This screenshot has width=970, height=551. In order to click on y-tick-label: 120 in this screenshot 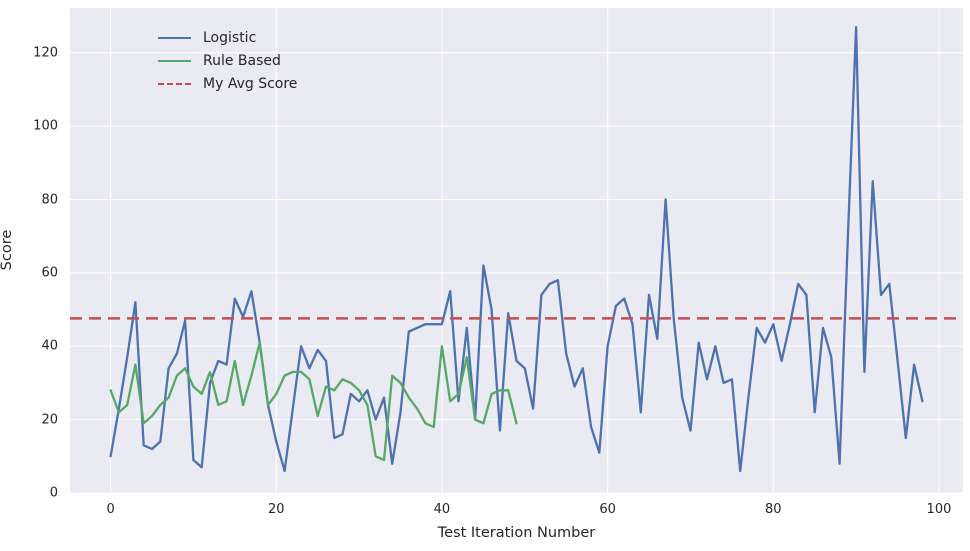, I will do `click(45, 53)`.